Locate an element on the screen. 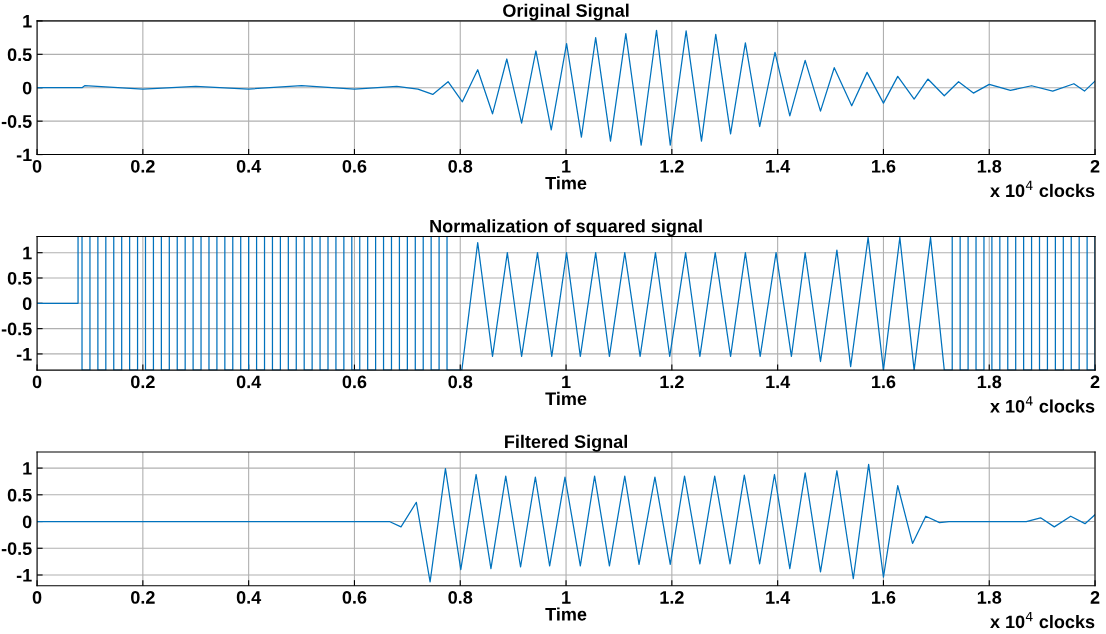  chart-title: Normalization of squared signal is located at coordinates (566, 228).